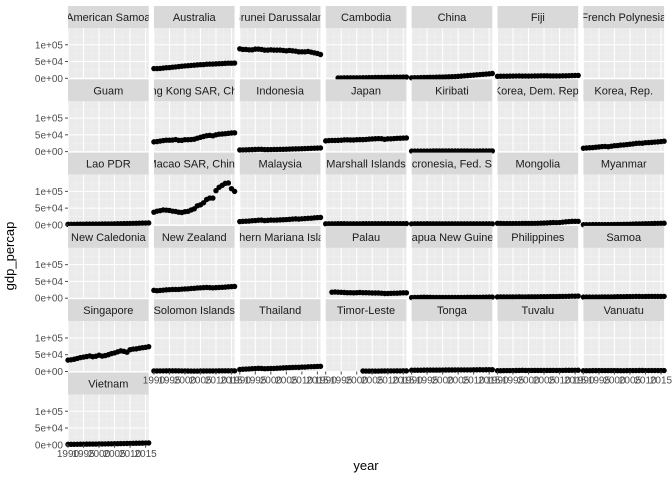 Image resolution: width=672 pixels, height=480 pixels. I want to click on facet-thailand: Thailand, so click(280, 336).